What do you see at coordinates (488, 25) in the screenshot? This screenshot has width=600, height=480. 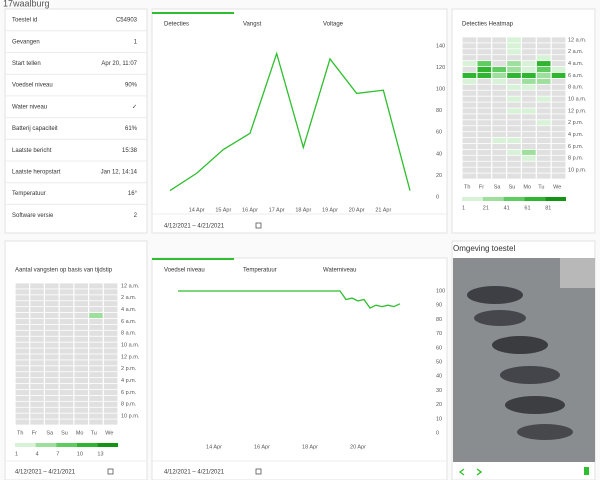 I see `chart-title: Detecties Heatmap` at bounding box center [488, 25].